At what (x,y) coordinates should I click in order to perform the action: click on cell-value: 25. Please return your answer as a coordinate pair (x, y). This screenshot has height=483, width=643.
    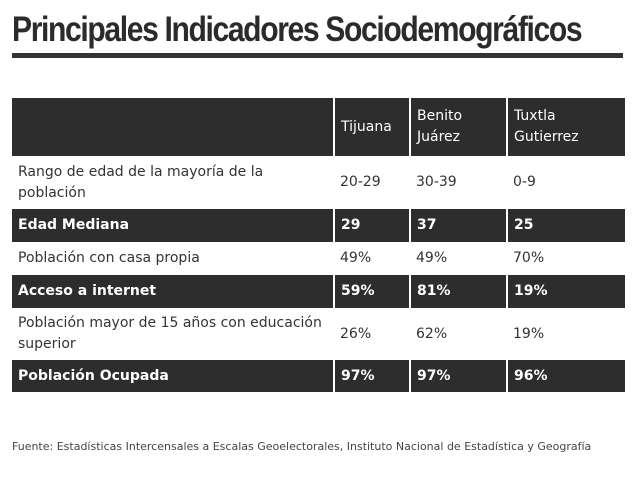
    Looking at the image, I should click on (565, 225).